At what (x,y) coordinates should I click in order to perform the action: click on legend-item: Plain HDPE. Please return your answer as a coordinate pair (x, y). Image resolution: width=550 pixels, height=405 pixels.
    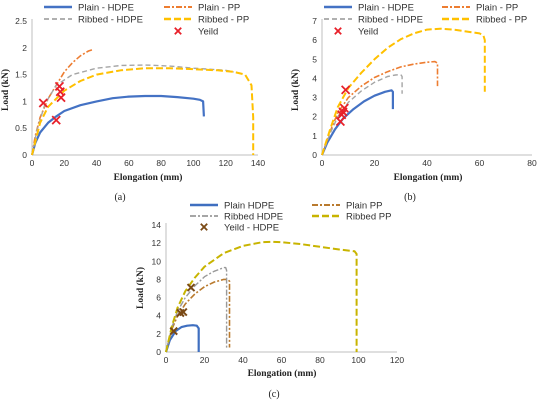
    Looking at the image, I should click on (232, 206).